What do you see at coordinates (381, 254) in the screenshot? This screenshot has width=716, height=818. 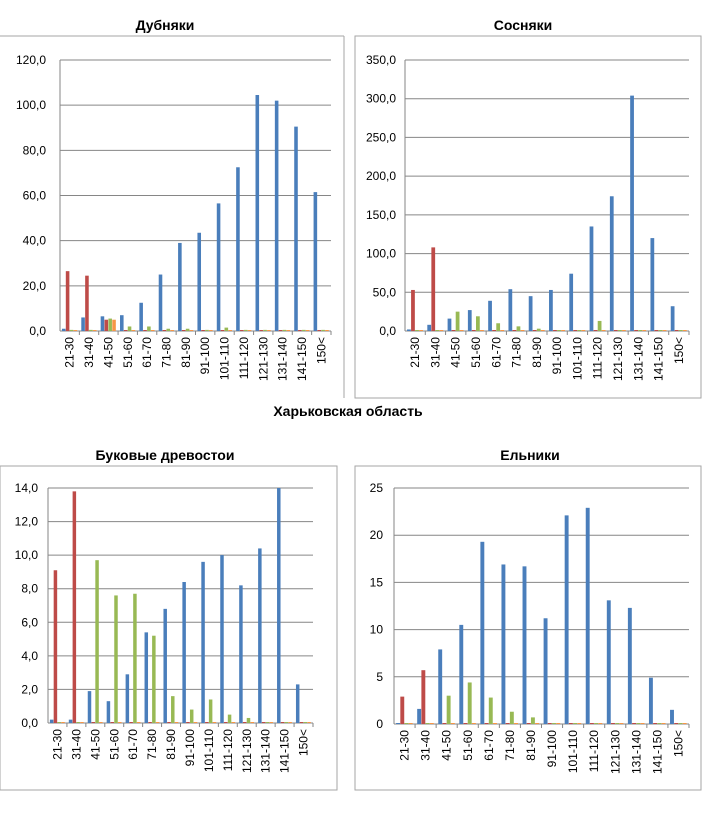 I see `y-tick-label: 100,0` at bounding box center [381, 254].